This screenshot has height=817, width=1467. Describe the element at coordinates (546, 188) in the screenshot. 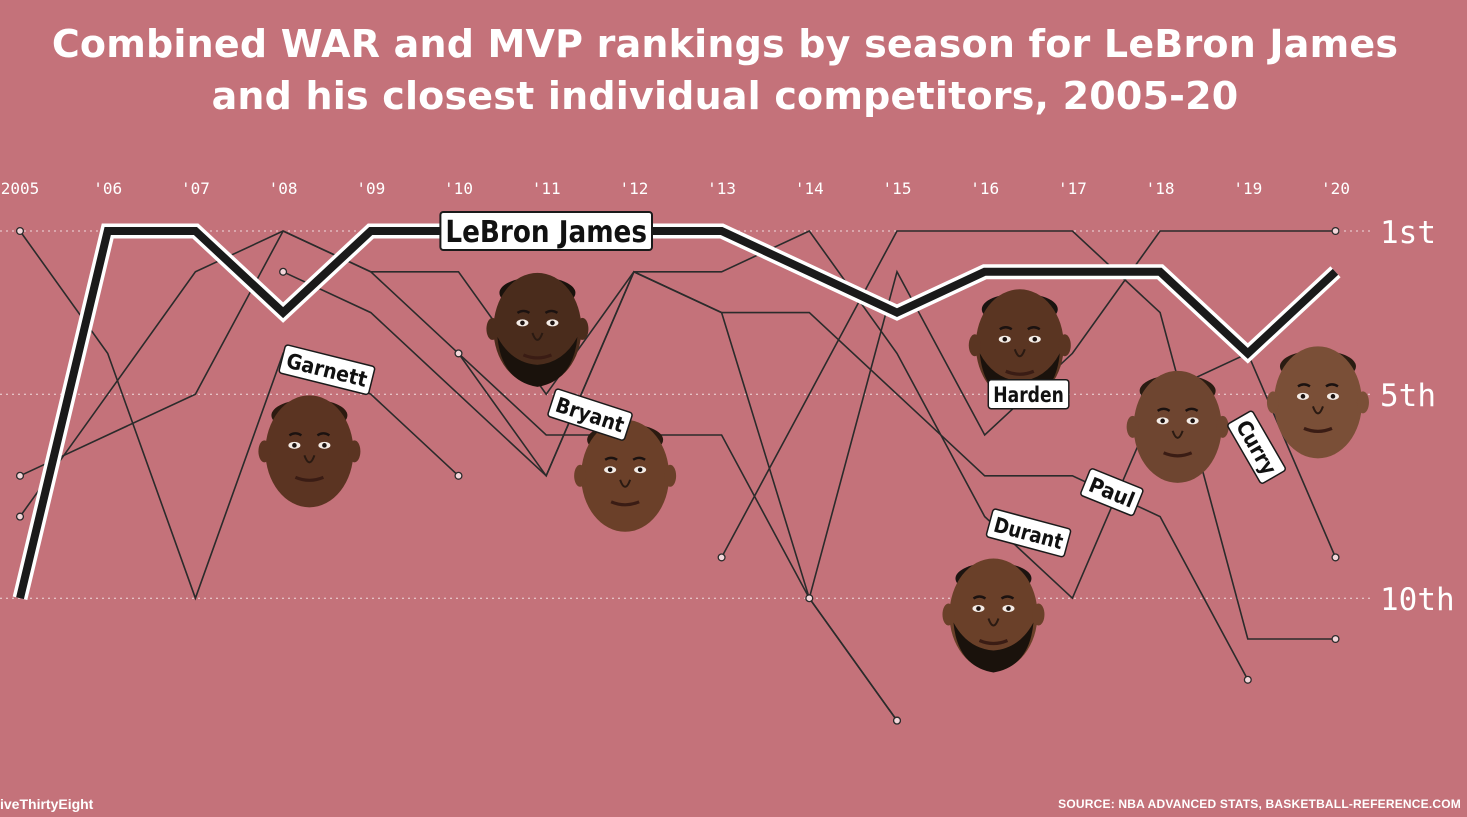

I see `x-tick-label: '11` at that location.